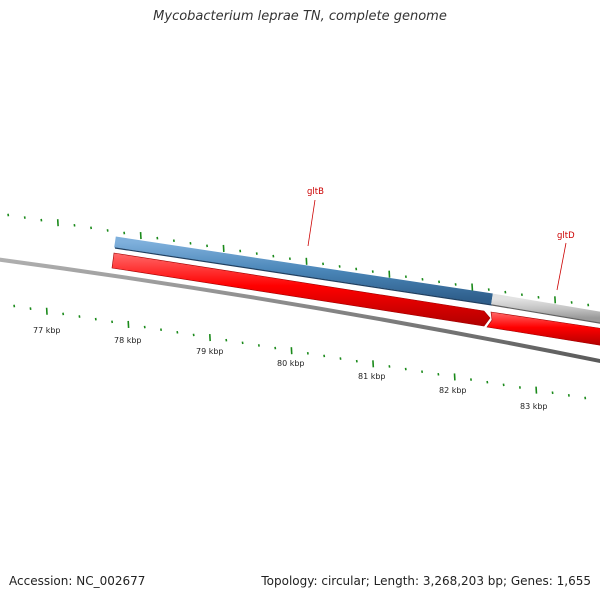  I want to click on accession-label: Accession: NC_002677, so click(77, 581).